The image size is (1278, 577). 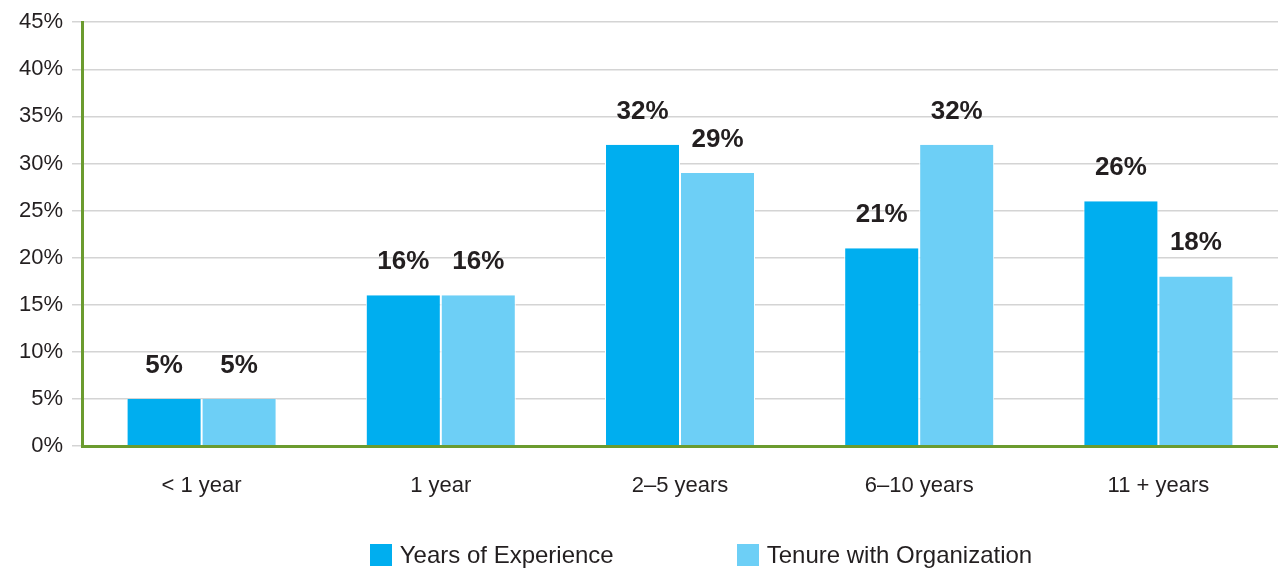 I want to click on legend-label: Years of Experience, so click(x=506, y=554).